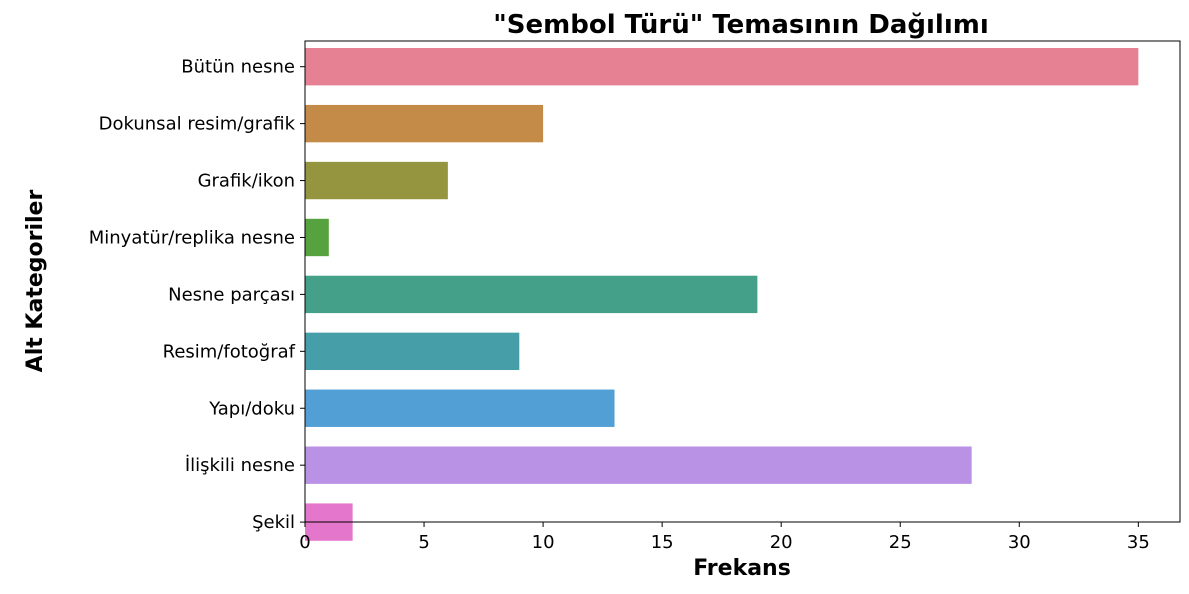  Describe the element at coordinates (238, 67) in the screenshot. I see `y-tick-label: Bütün nesne` at that location.